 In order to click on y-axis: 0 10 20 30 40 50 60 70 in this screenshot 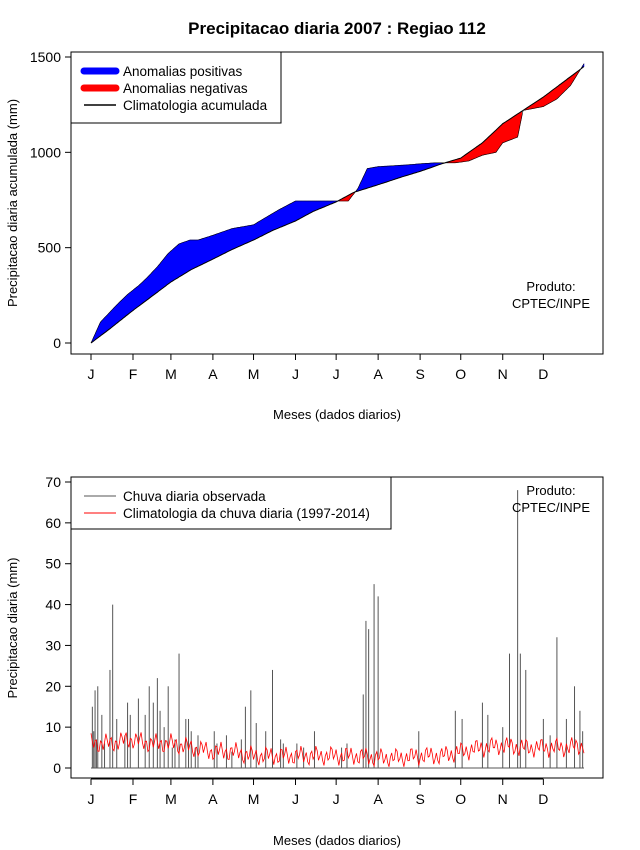, I will do `click(58, 625)`.